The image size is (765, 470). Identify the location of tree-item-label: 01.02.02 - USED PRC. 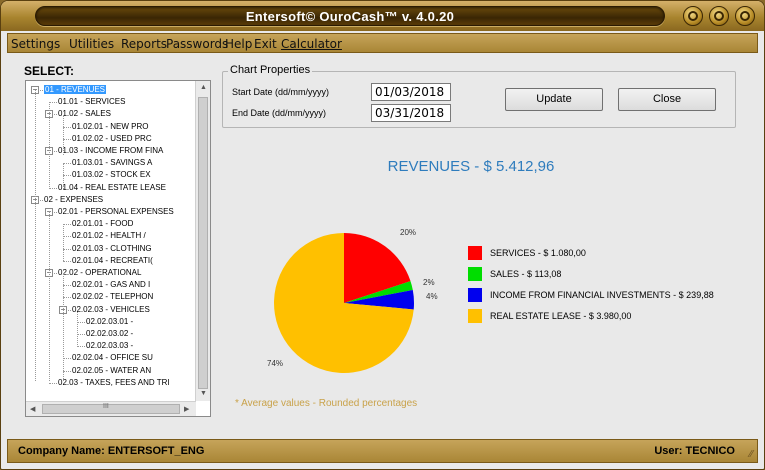
(112, 138).